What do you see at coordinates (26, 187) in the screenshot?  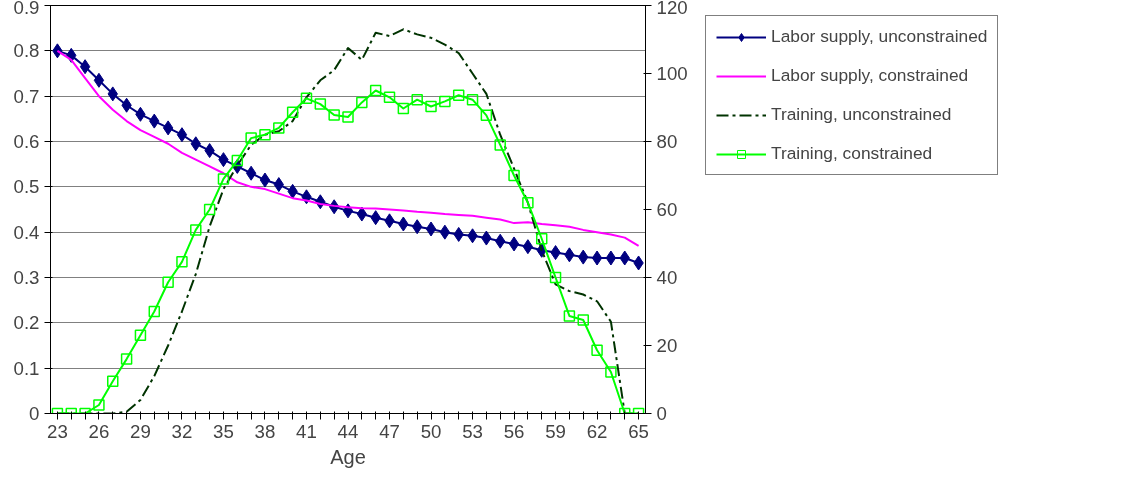 I see `y-tick-label: 0.5` at bounding box center [26, 187].